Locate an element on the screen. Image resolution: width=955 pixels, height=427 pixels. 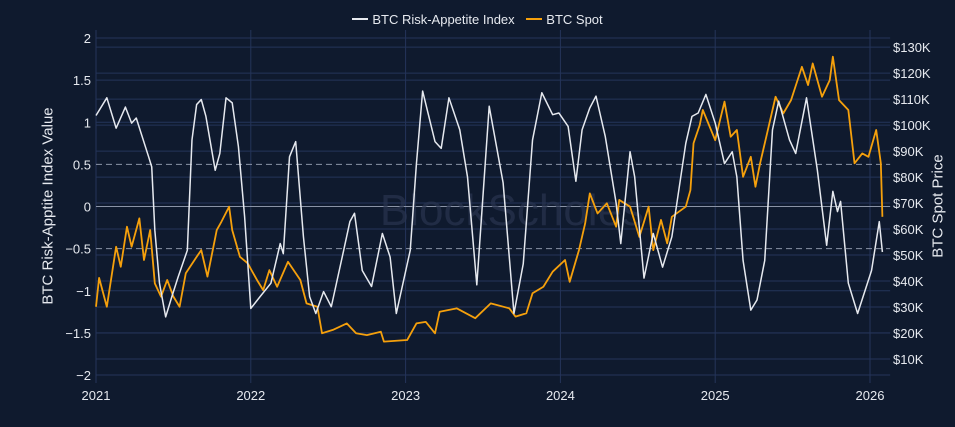
legend-swatch-index is located at coordinates (360, 19).